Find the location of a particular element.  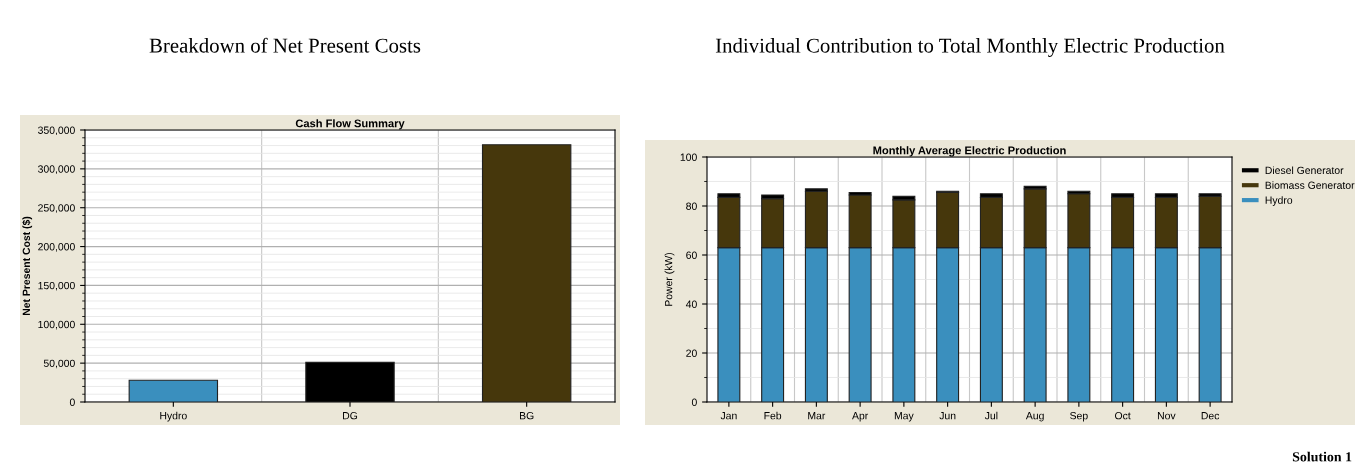

x-tick-label: May is located at coordinates (904, 417).